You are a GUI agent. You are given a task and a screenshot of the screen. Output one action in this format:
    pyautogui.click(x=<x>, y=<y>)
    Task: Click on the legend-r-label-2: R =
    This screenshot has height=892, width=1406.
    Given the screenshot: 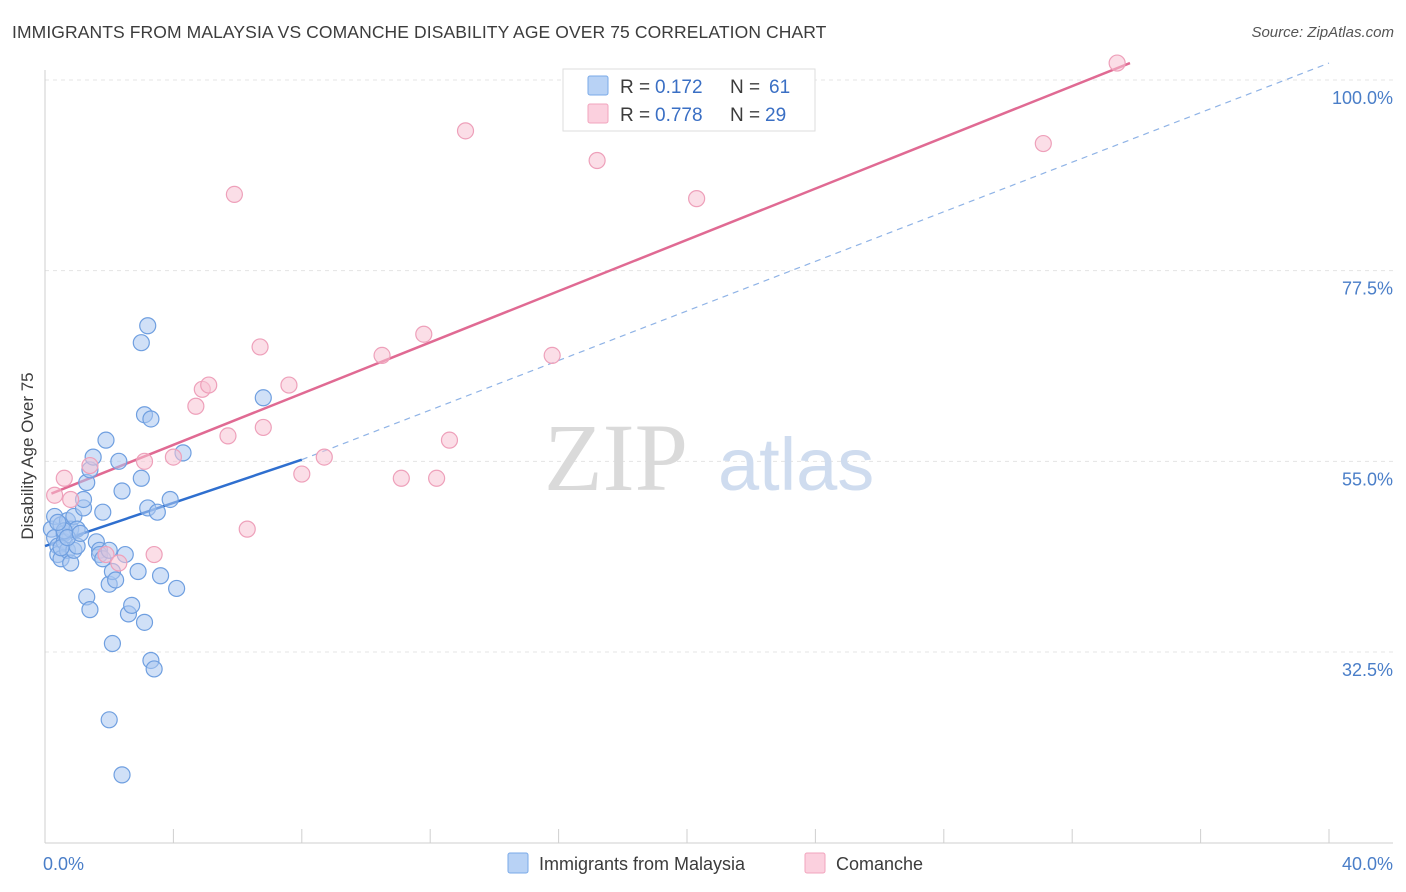 What is the action you would take?
    pyautogui.click(x=635, y=115)
    